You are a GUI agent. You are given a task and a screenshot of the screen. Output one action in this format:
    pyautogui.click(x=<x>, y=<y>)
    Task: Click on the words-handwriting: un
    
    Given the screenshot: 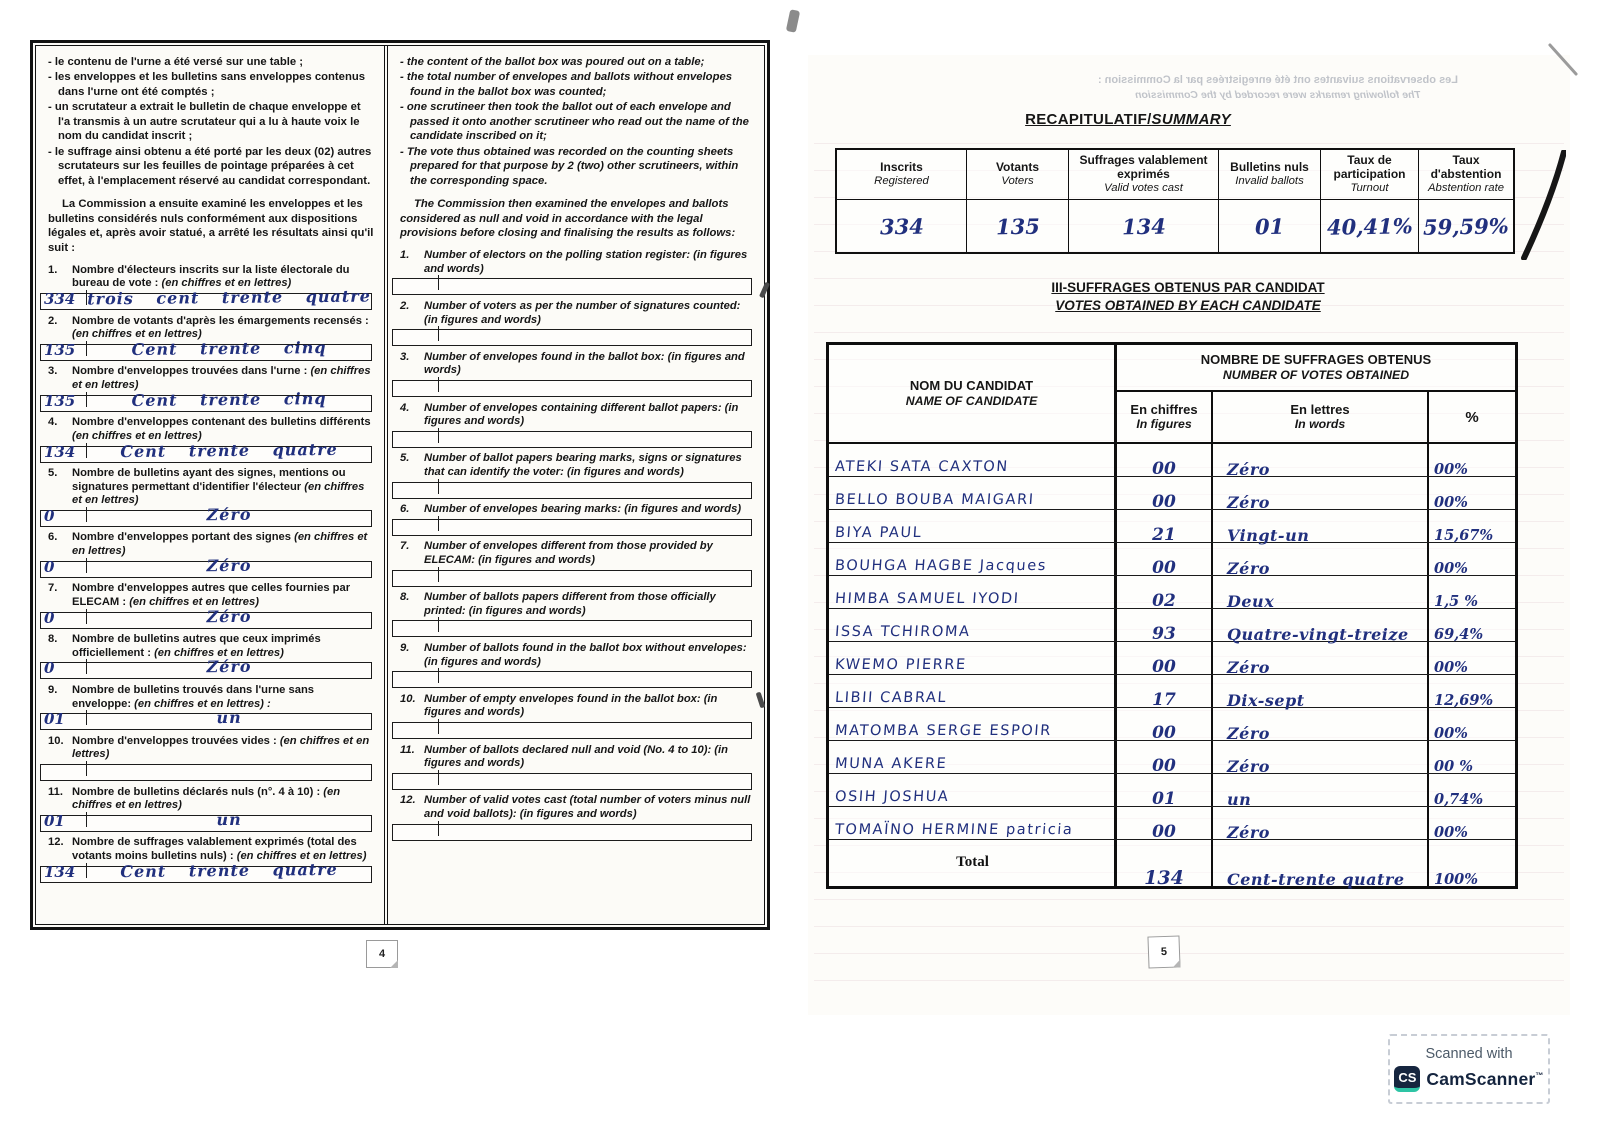 What is the action you would take?
    pyautogui.click(x=229, y=819)
    